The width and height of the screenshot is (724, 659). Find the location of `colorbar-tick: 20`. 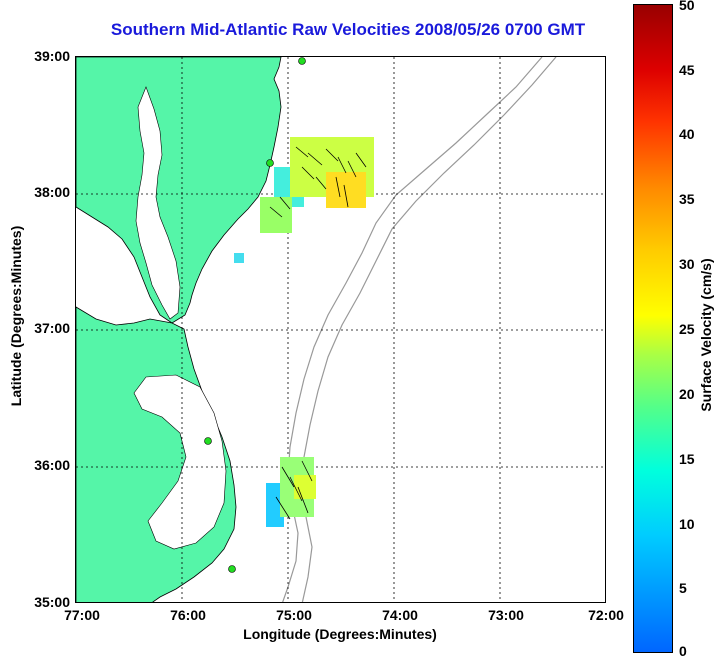

colorbar-tick: 20 is located at coordinates (687, 394).